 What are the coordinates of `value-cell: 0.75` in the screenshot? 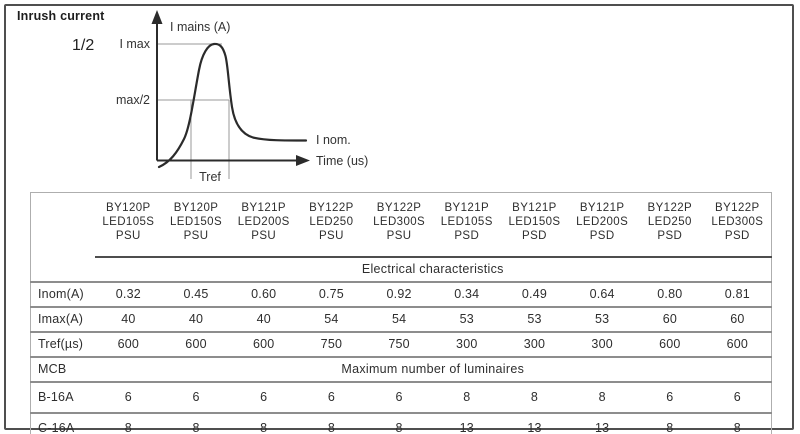 It's located at (331, 295).